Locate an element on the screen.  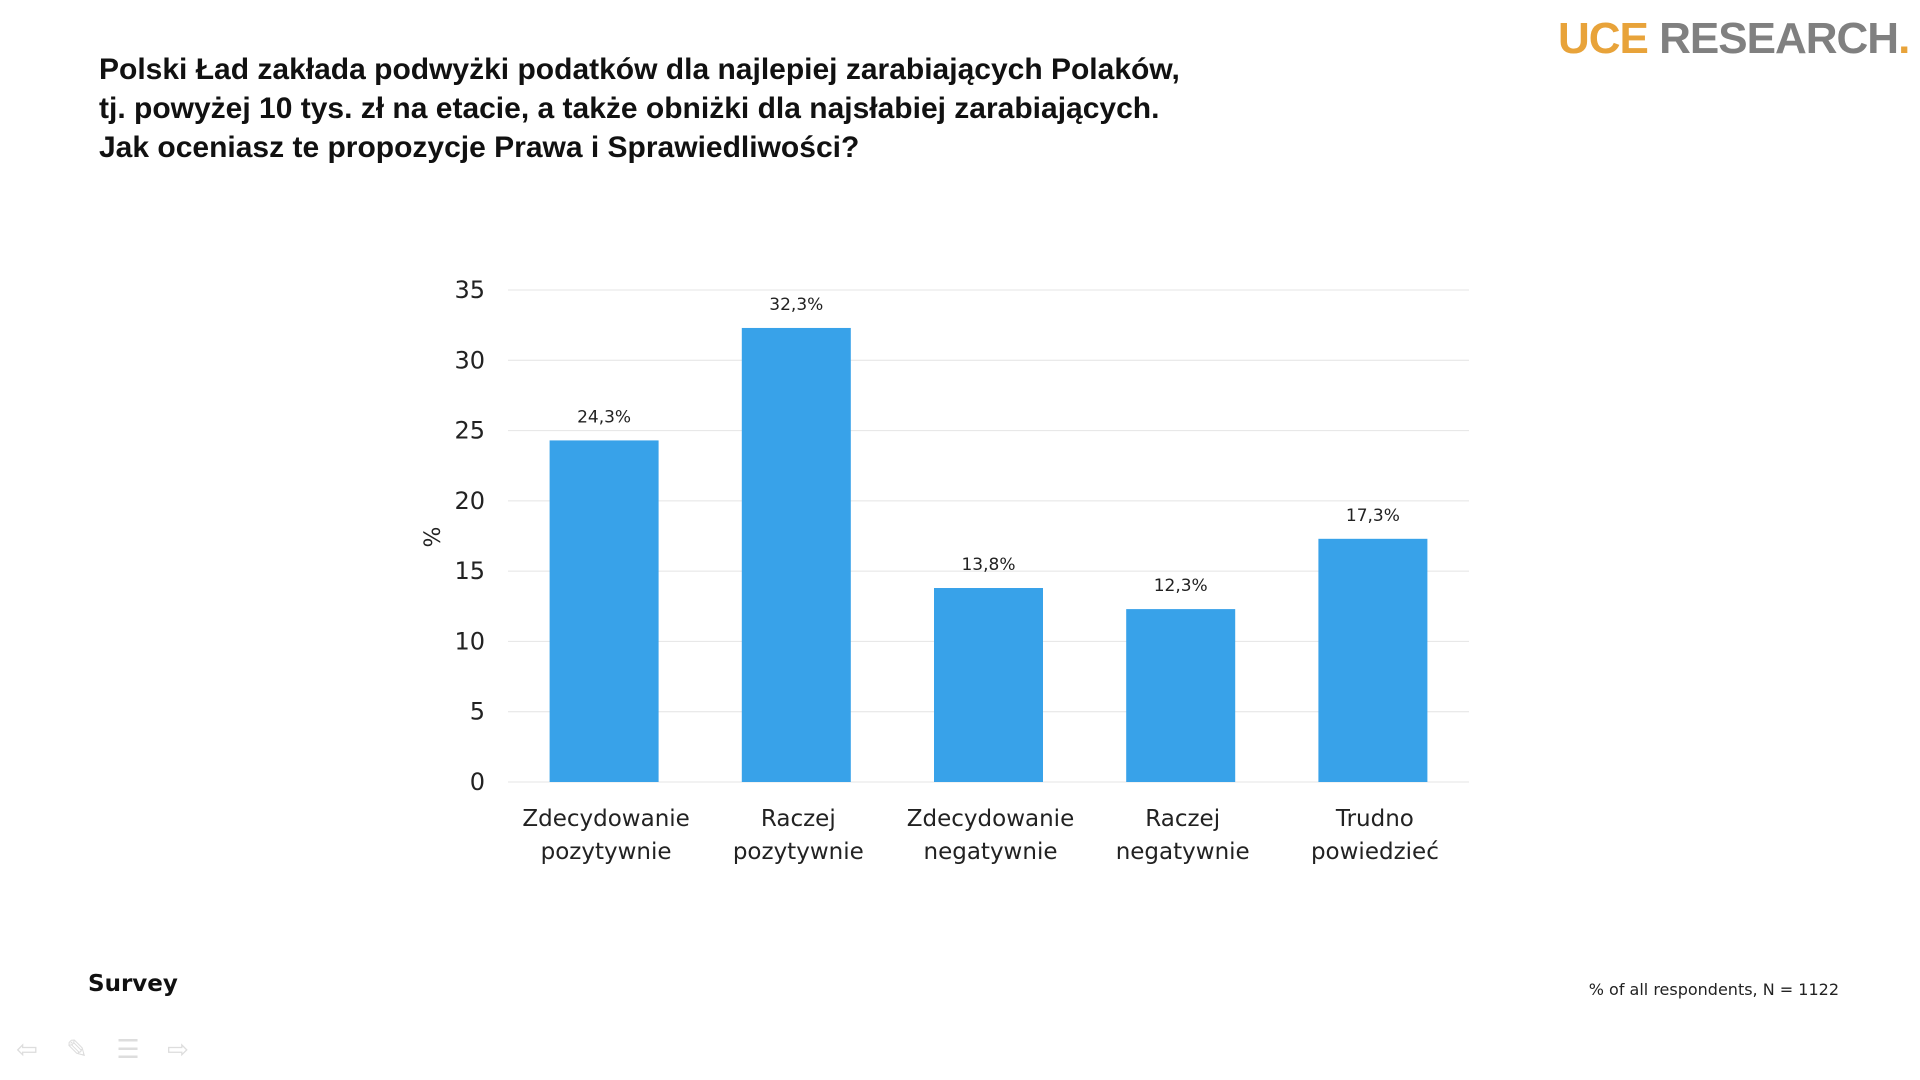
data-label: 32,3% is located at coordinates (796, 305).